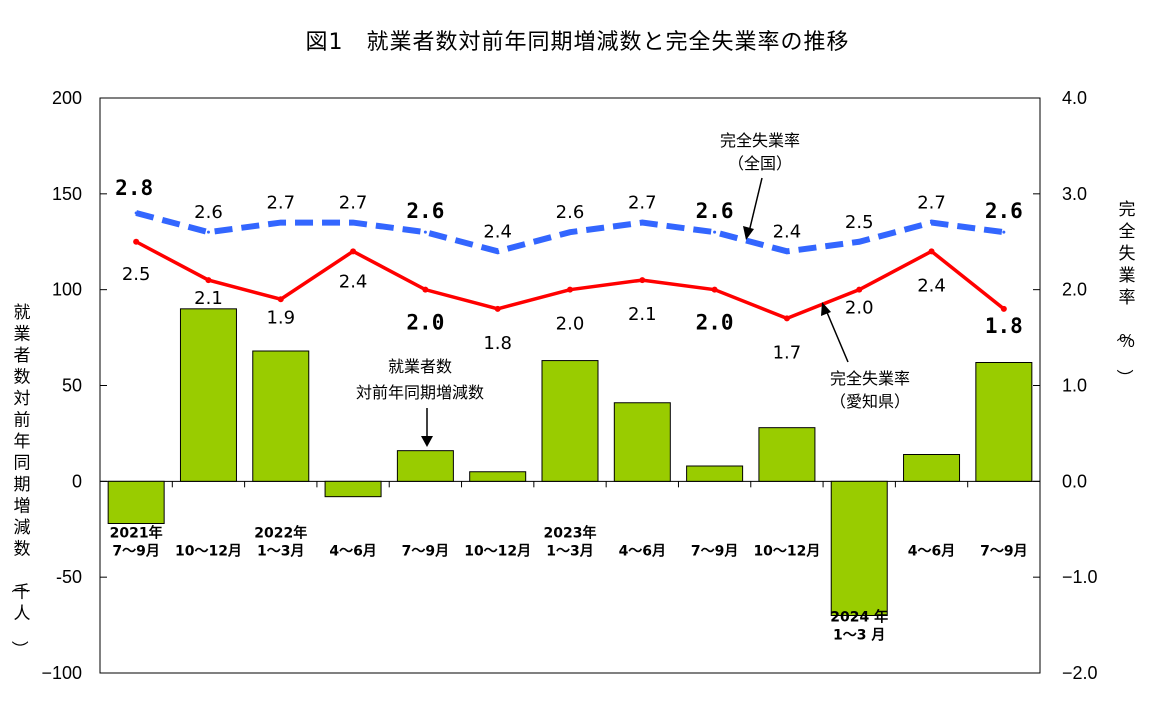 This screenshot has height=717, width=1155. Describe the element at coordinates (69, 577) in the screenshot. I see `left-tick-label: -50` at that location.